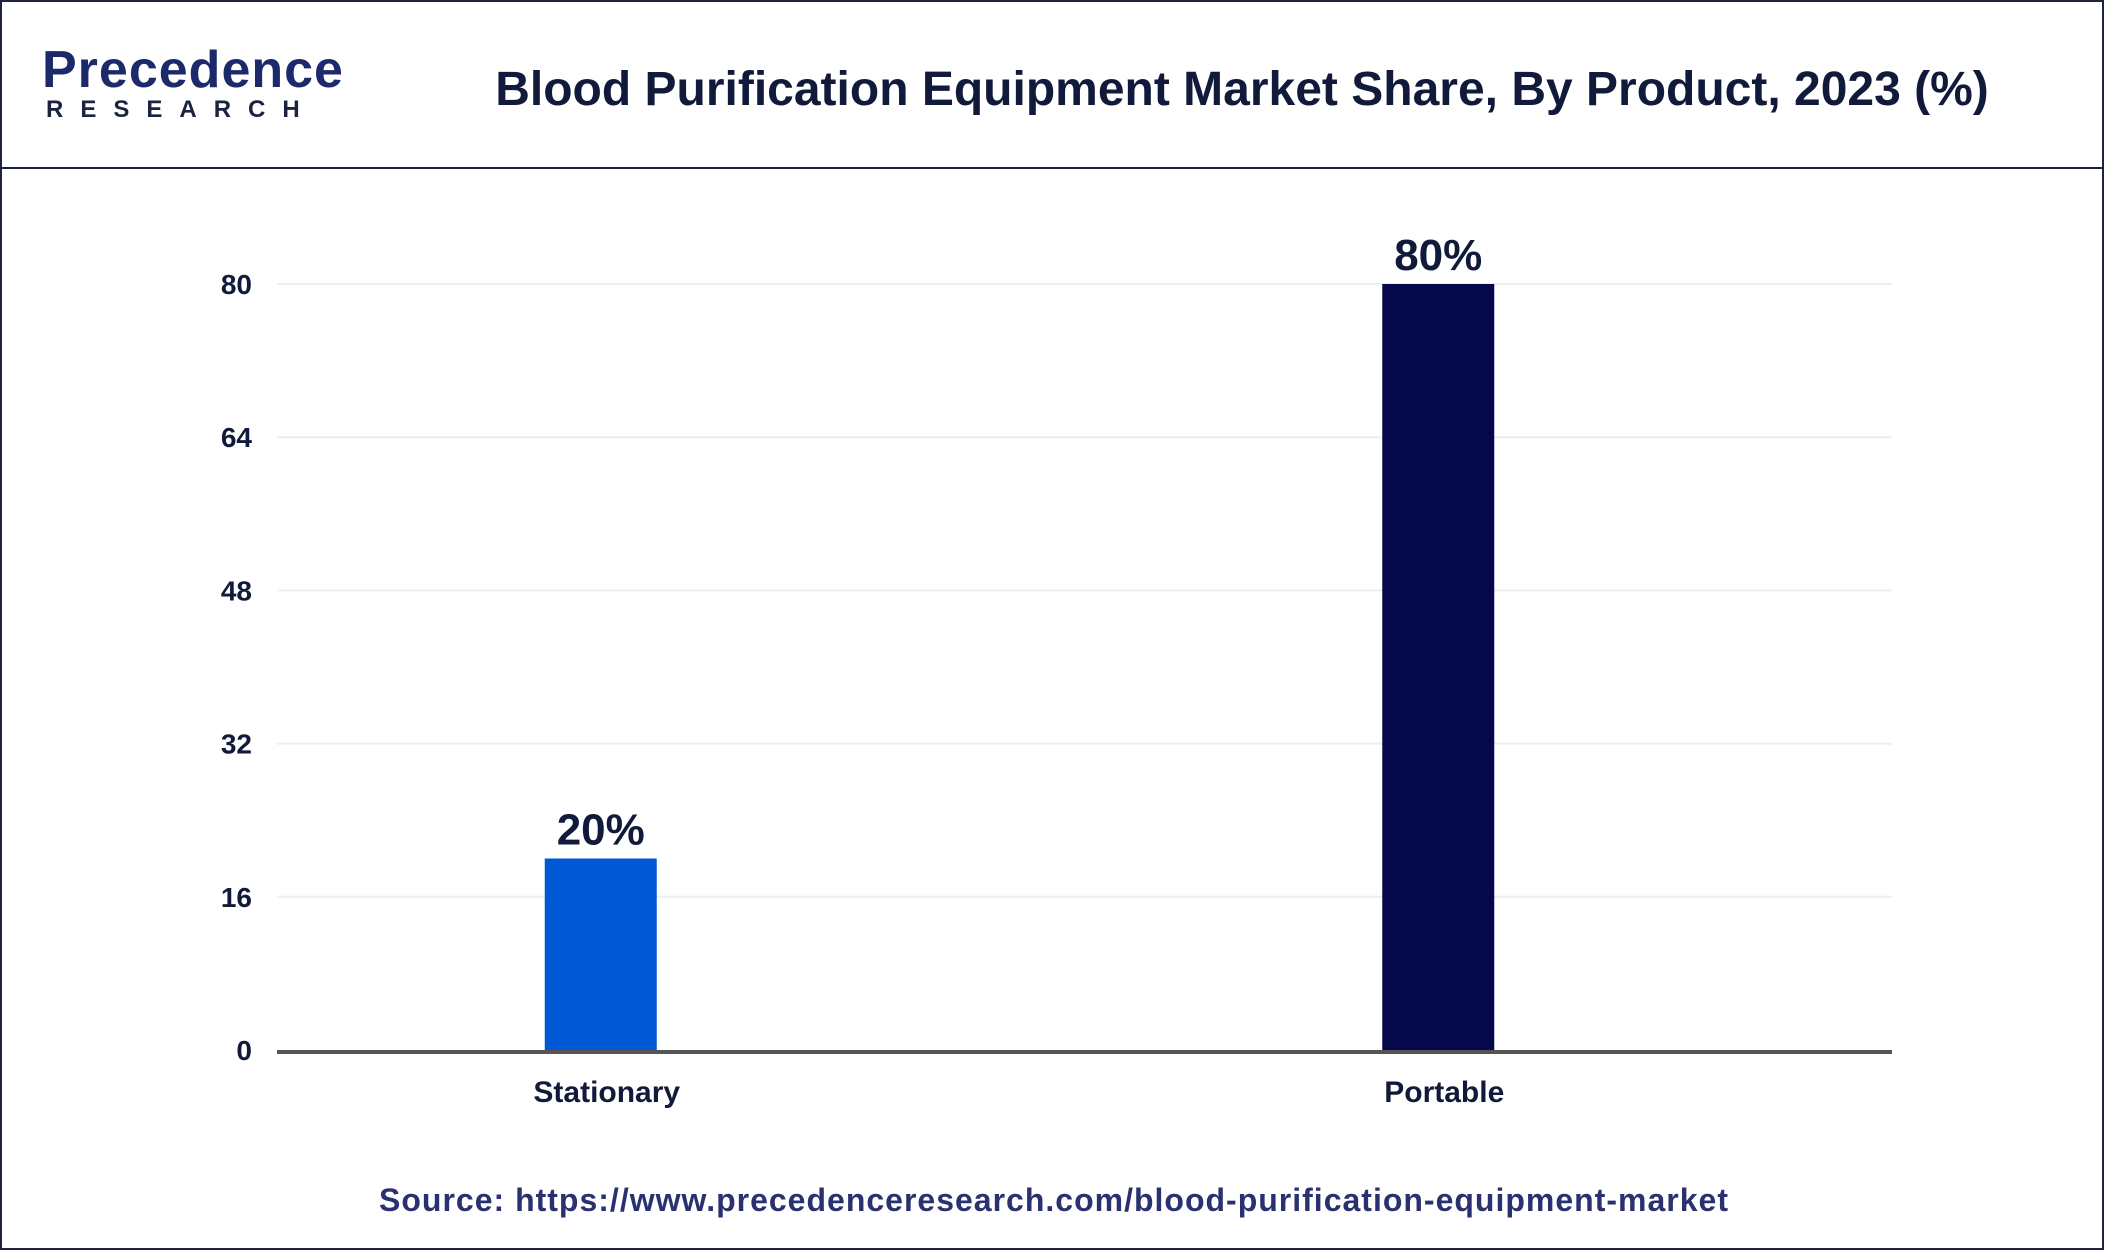 This screenshot has width=2104, height=1250. I want to click on data-label: 20%, so click(601, 830).